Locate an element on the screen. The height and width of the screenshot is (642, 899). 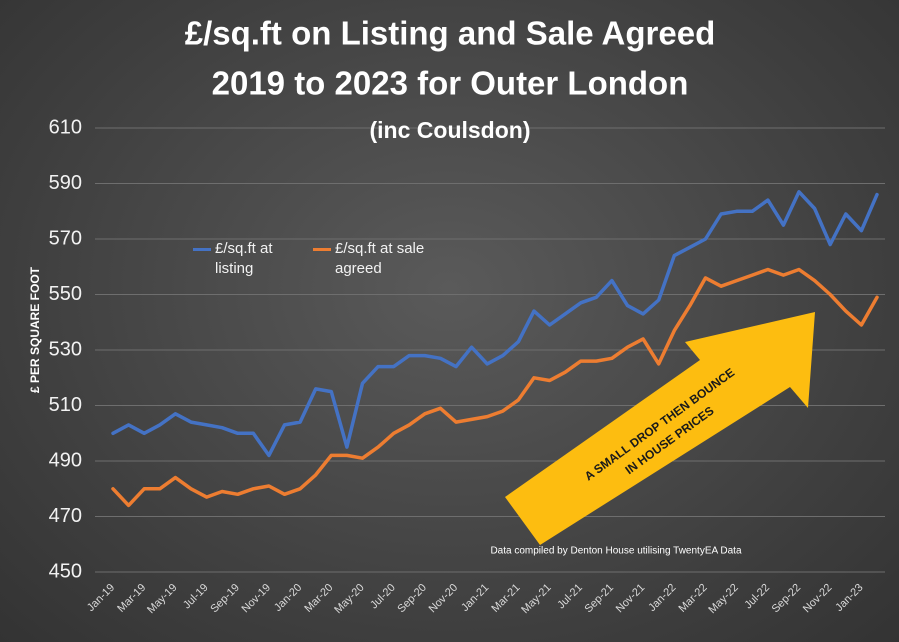
x-tick-label: Nov-21 is located at coordinates (631, 599).